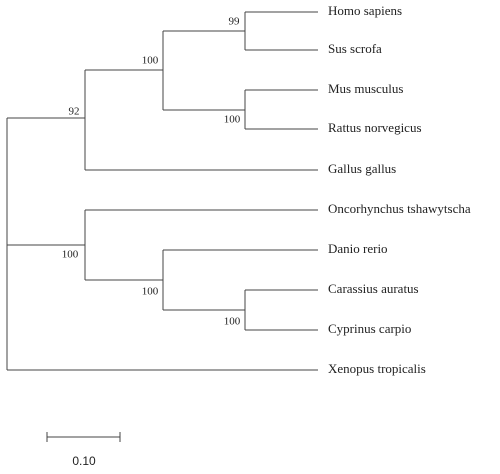  Describe the element at coordinates (83, 450) in the screenshot. I see `scale-bar: 0.10` at that location.